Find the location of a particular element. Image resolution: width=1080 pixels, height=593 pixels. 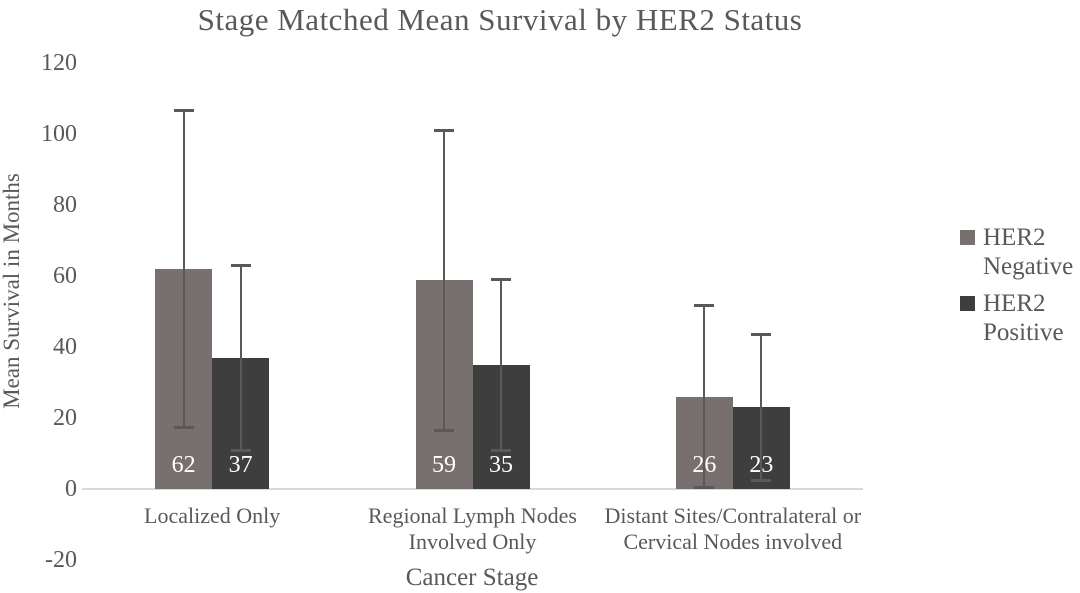

y-tick-label: 20 is located at coordinates (65, 418).